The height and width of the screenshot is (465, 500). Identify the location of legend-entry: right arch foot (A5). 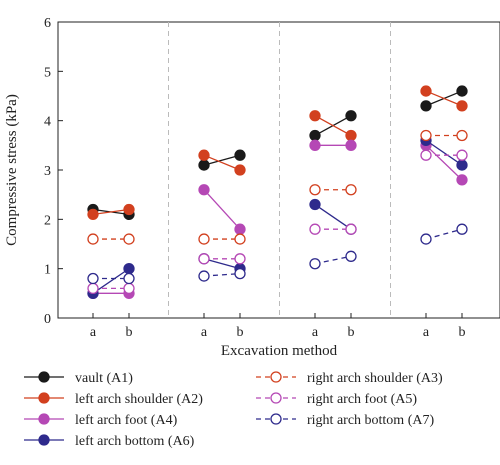
(336, 399).